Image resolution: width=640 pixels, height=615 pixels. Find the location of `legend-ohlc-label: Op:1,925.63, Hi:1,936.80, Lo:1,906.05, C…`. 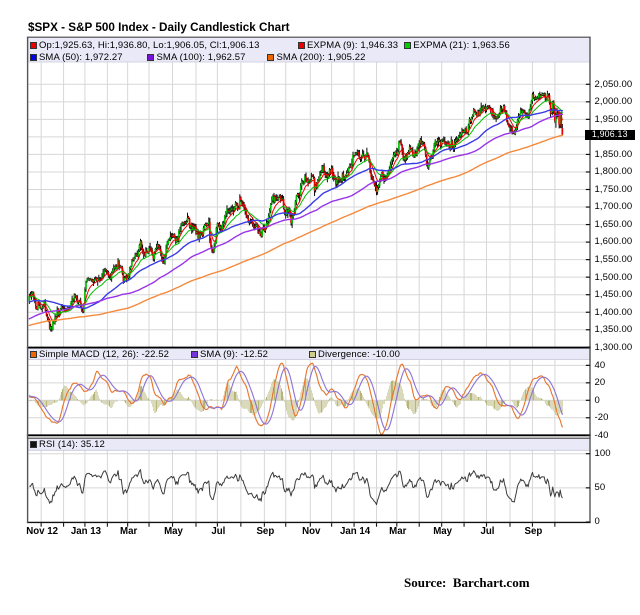

legend-ohlc-label: Op:1,925.63, Hi:1,936.80, Lo:1,906.05, C… is located at coordinates (149, 45).